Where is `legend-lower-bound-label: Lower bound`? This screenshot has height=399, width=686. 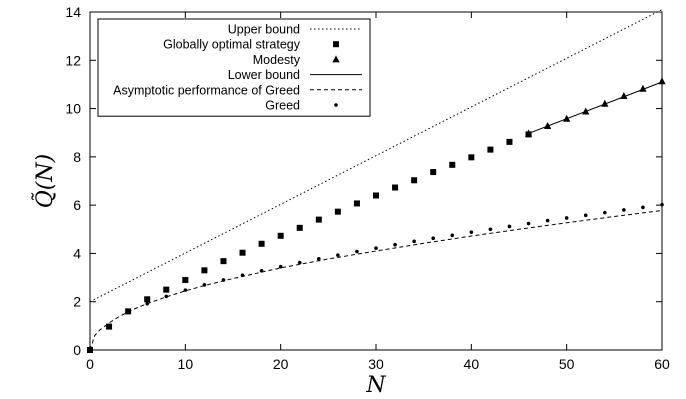
legend-lower-bound-label: Lower bound is located at coordinates (264, 75).